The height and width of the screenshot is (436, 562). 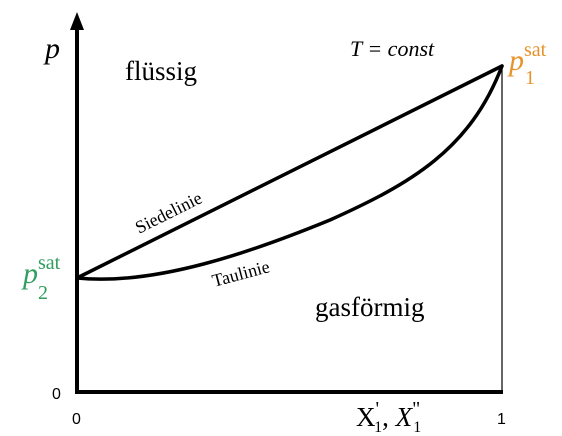 I want to click on p1-sat-base: p, so click(x=515, y=60).